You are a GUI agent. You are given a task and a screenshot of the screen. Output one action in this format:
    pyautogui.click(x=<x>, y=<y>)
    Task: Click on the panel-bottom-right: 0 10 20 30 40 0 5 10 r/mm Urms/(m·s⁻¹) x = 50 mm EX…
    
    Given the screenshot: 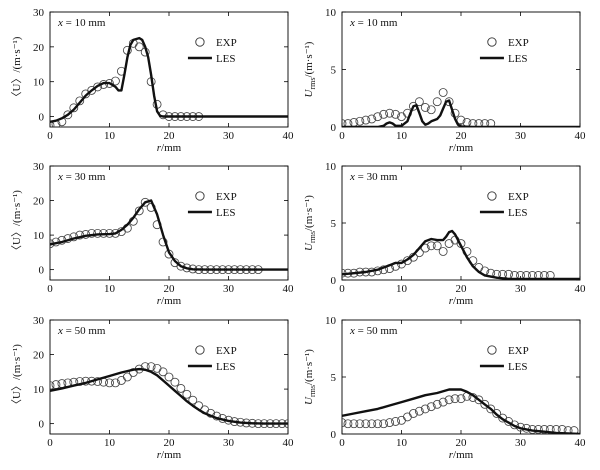 What is the action you would take?
    pyautogui.click(x=444, y=388)
    